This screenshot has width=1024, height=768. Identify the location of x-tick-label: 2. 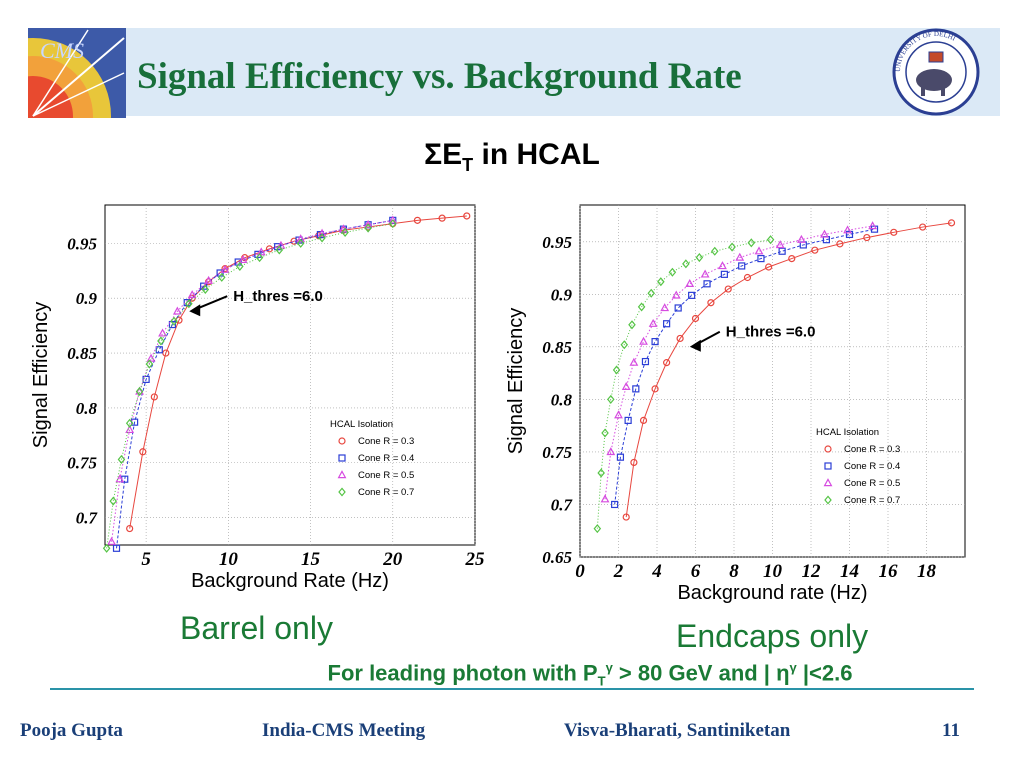
(618, 571).